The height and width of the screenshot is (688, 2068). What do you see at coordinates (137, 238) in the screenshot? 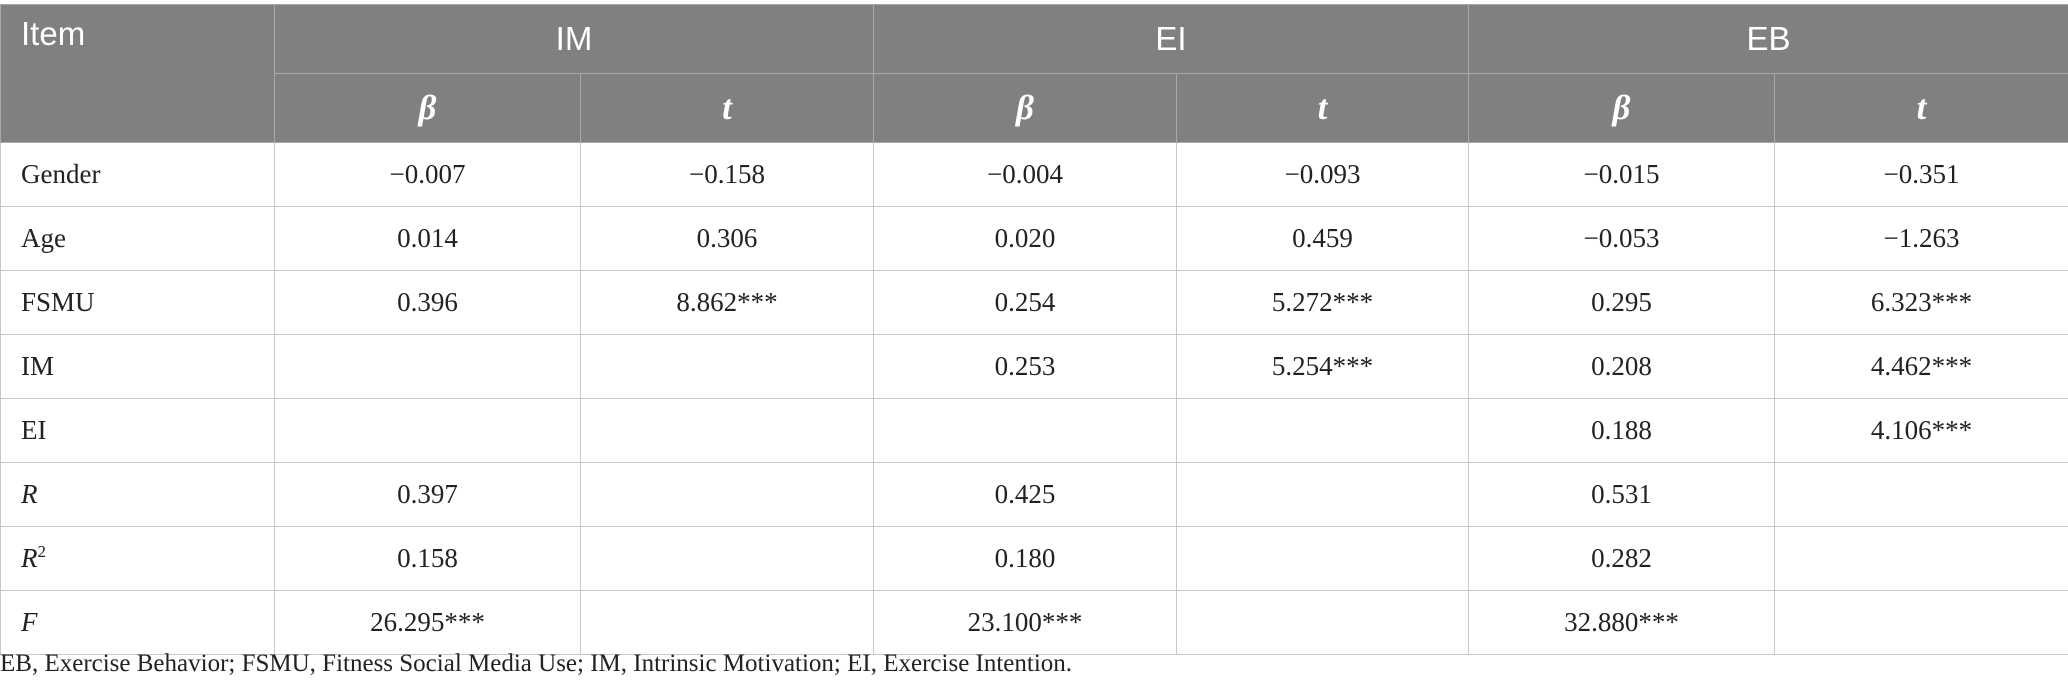
I see `row-label: Age` at bounding box center [137, 238].